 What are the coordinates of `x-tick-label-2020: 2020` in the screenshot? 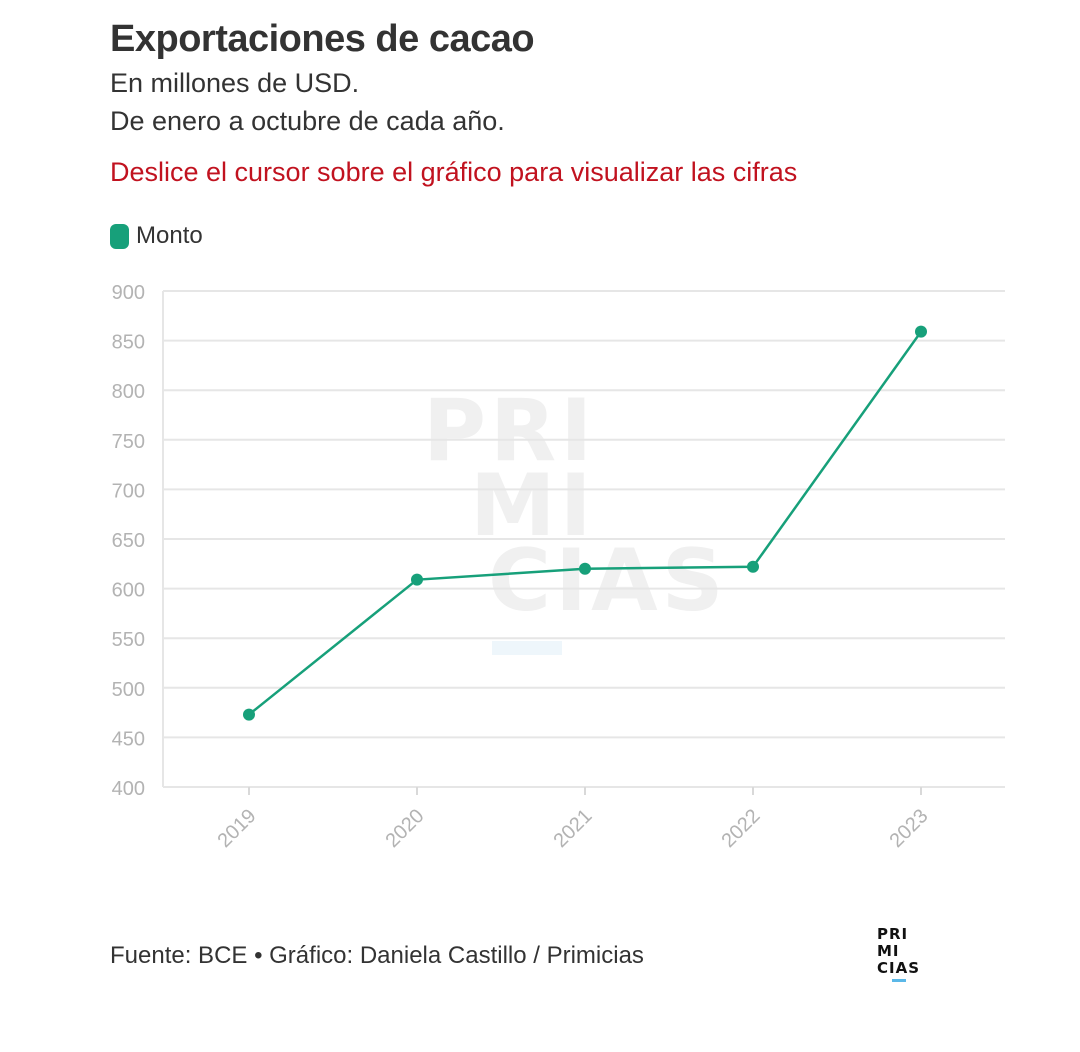 It's located at (405, 828).